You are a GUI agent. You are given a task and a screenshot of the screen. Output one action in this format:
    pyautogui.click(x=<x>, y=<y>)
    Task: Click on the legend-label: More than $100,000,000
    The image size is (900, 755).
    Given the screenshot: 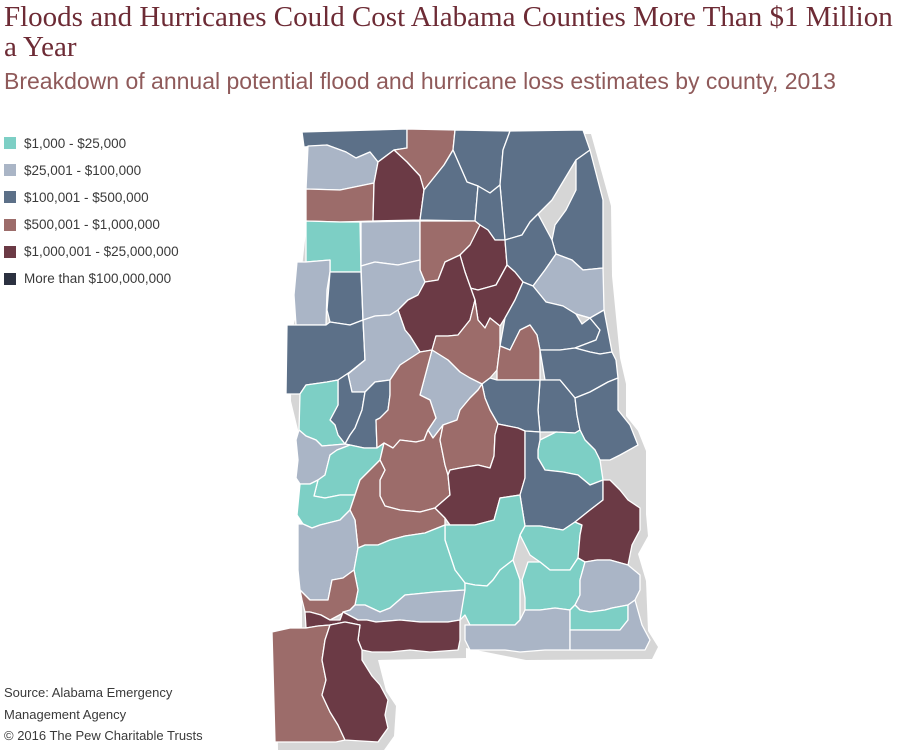 What is the action you would take?
    pyautogui.click(x=98, y=279)
    